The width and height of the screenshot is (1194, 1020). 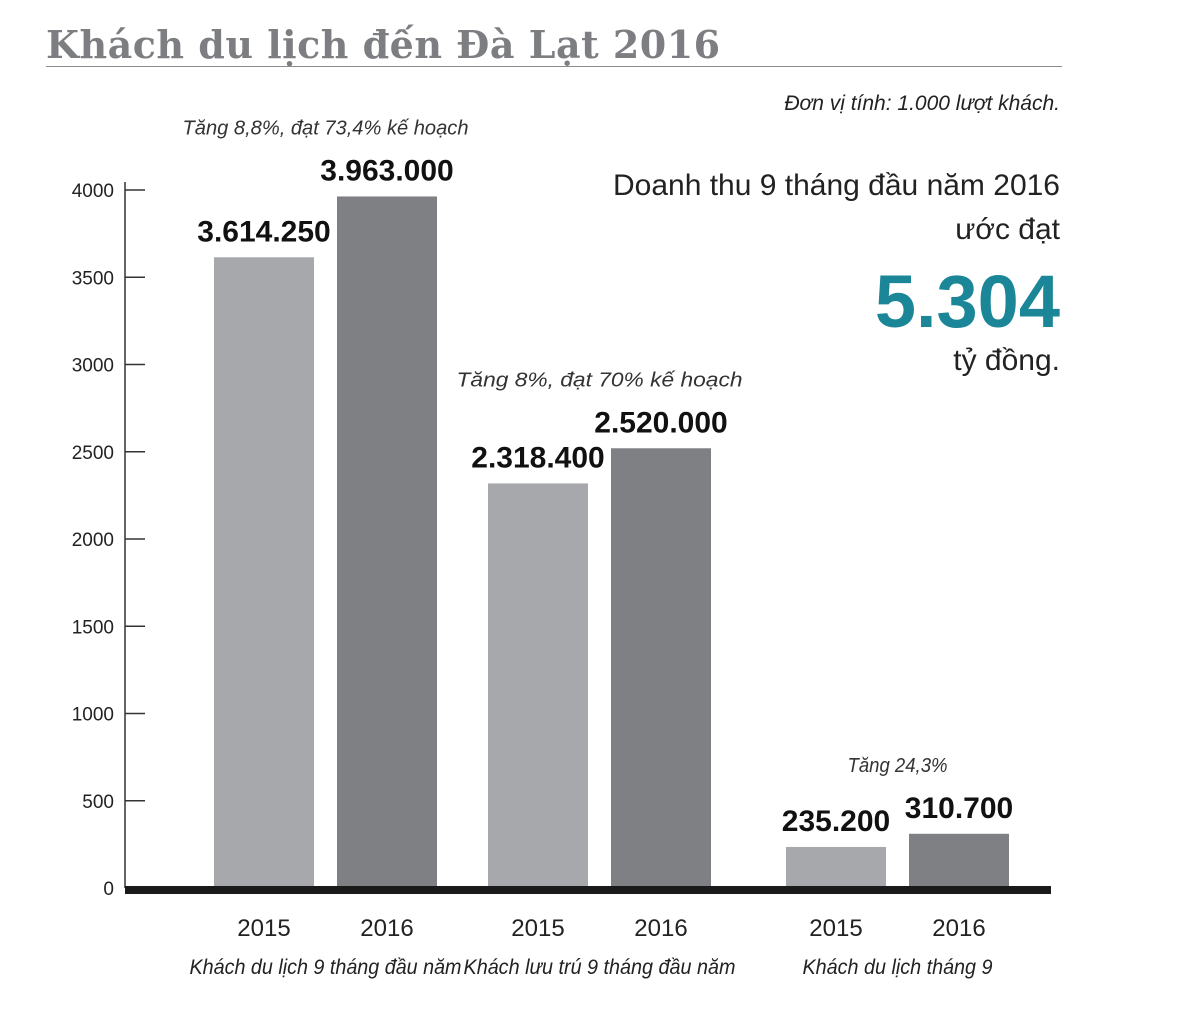 I want to click on revenue-unit: tỷ đồng., so click(x=1006, y=360).